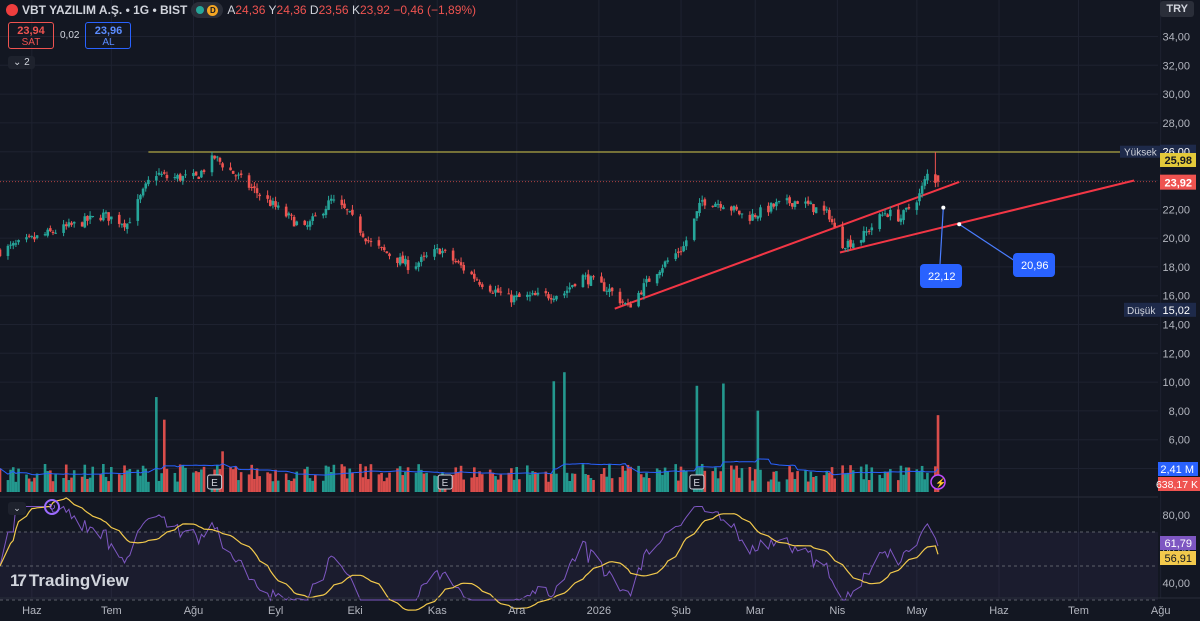 This screenshot has width=1200, height=621. What do you see at coordinates (108, 31) in the screenshot?
I see `buy-price: 23,96` at bounding box center [108, 31].